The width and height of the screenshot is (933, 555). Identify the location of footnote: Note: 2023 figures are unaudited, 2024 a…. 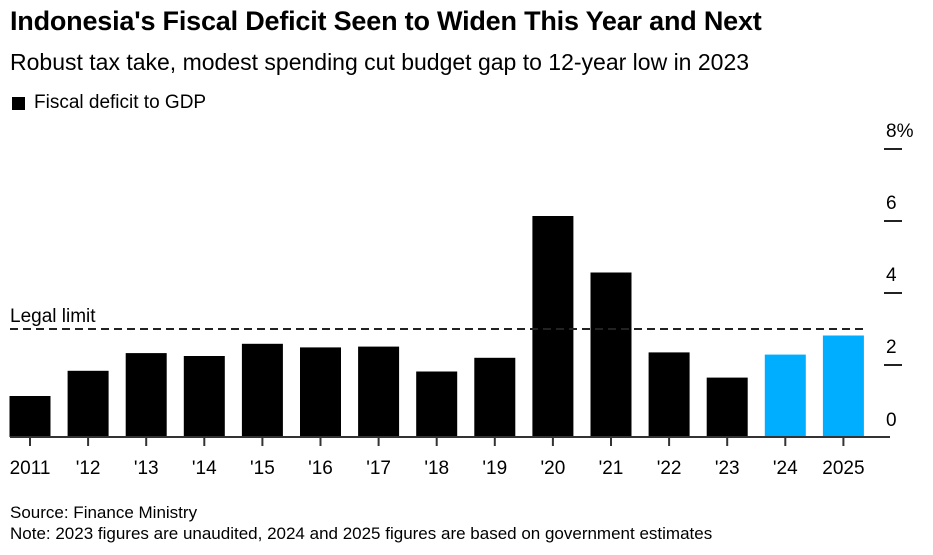
(361, 533).